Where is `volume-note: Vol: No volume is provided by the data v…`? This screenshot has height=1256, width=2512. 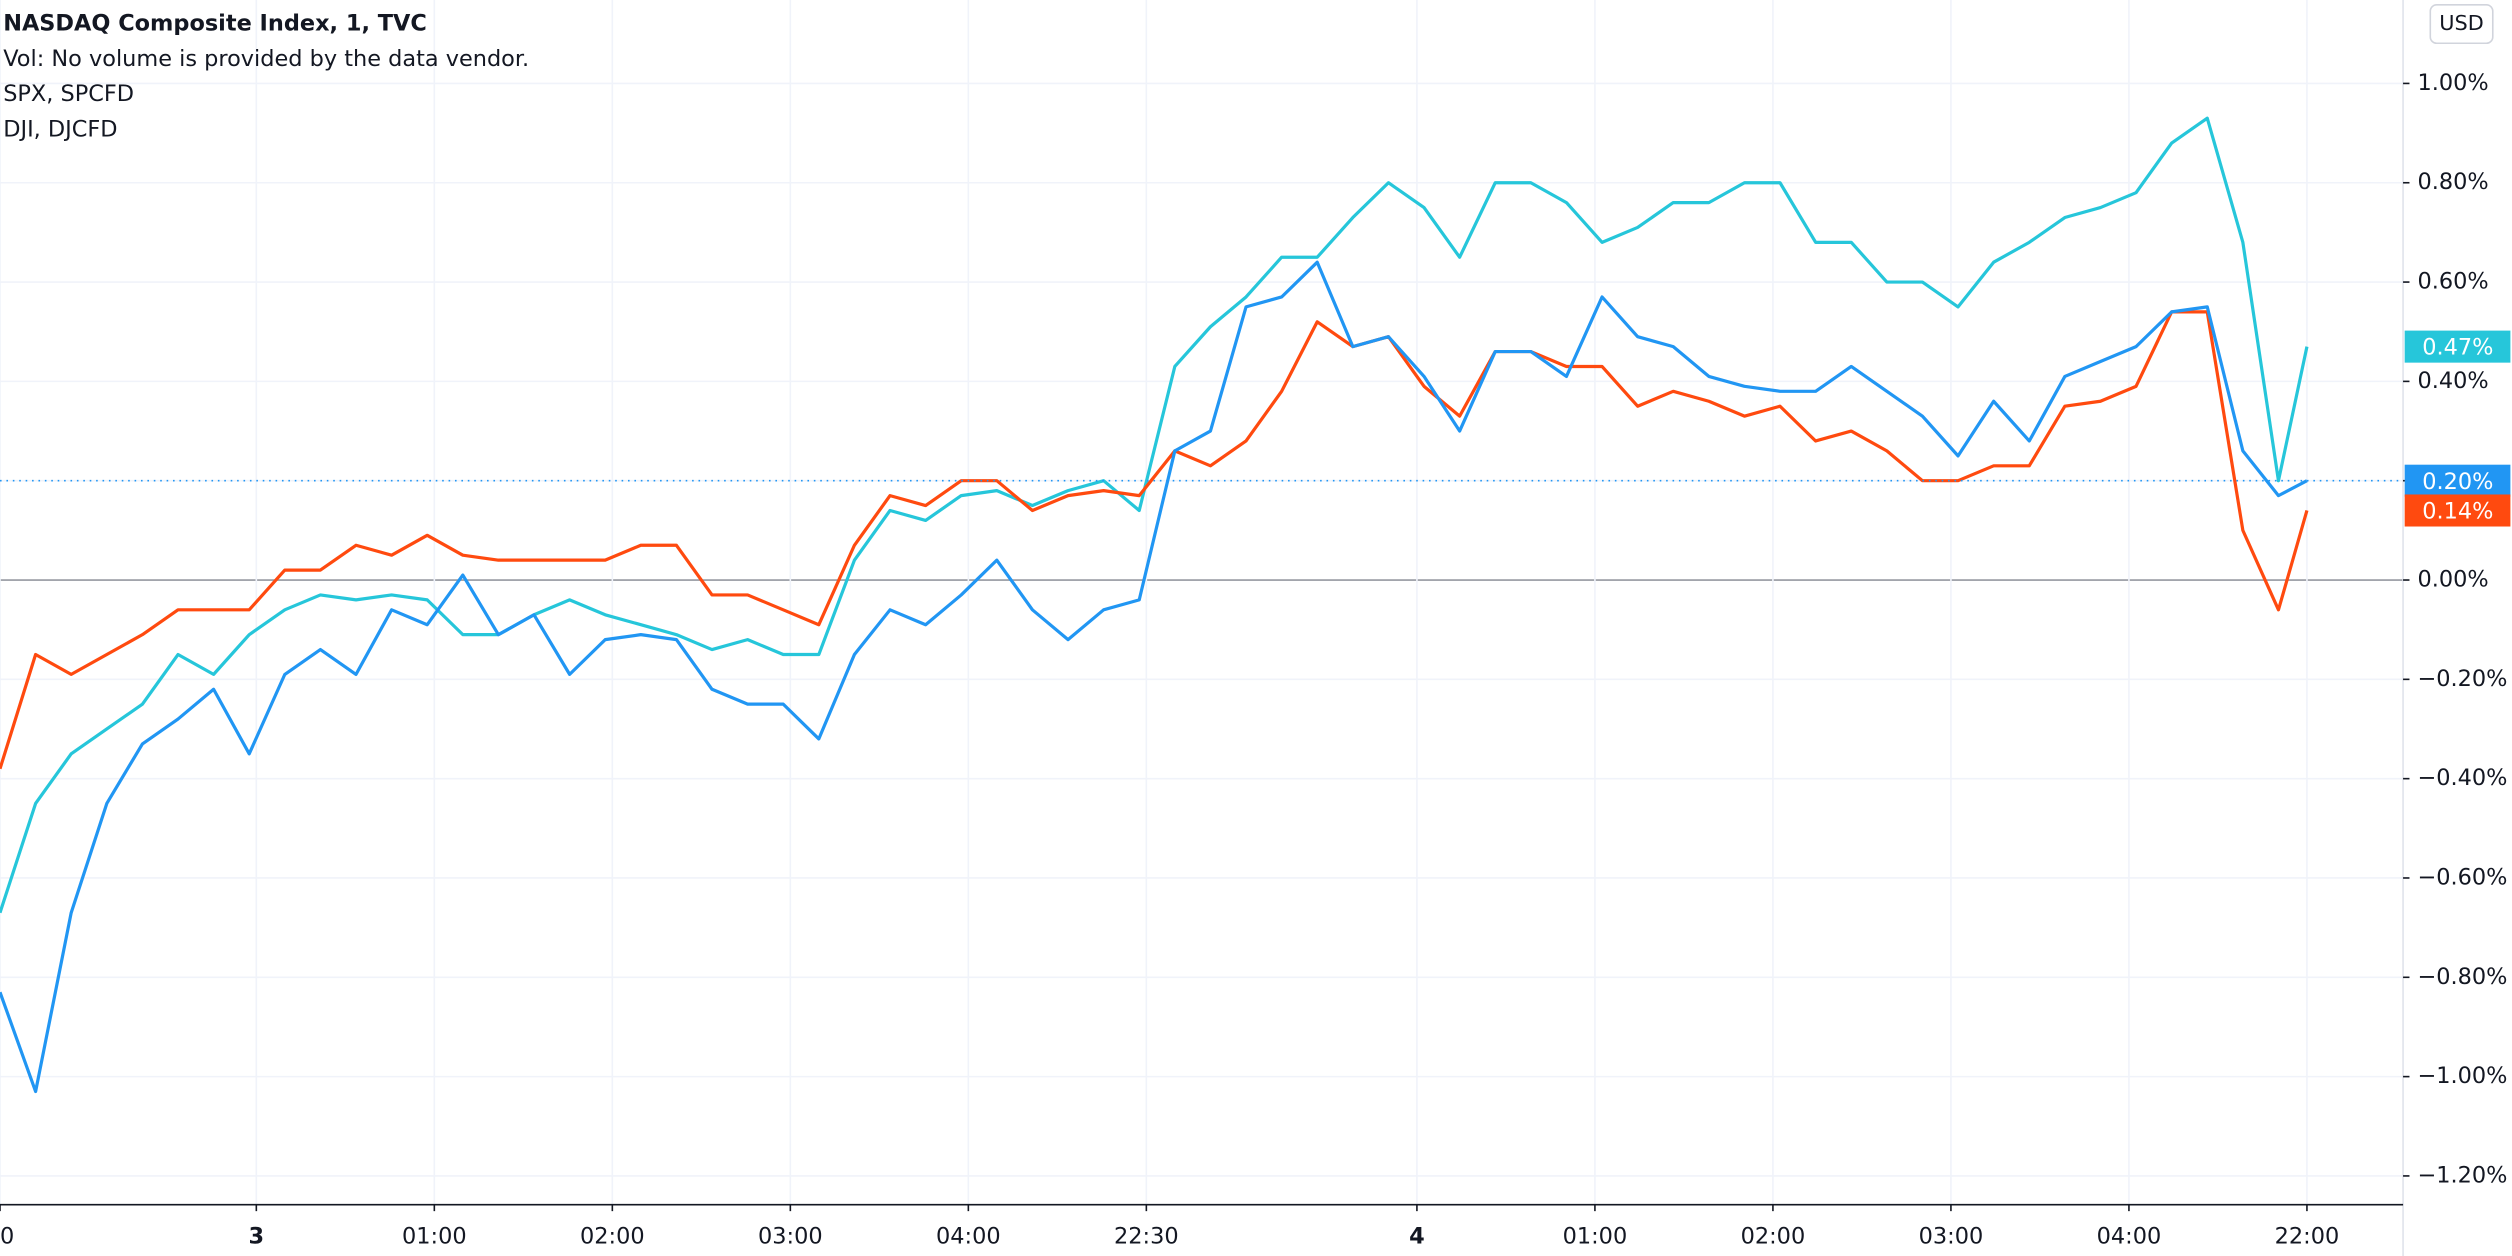
volume-note: Vol: No volume is provided by the data v… is located at coordinates (266, 59).